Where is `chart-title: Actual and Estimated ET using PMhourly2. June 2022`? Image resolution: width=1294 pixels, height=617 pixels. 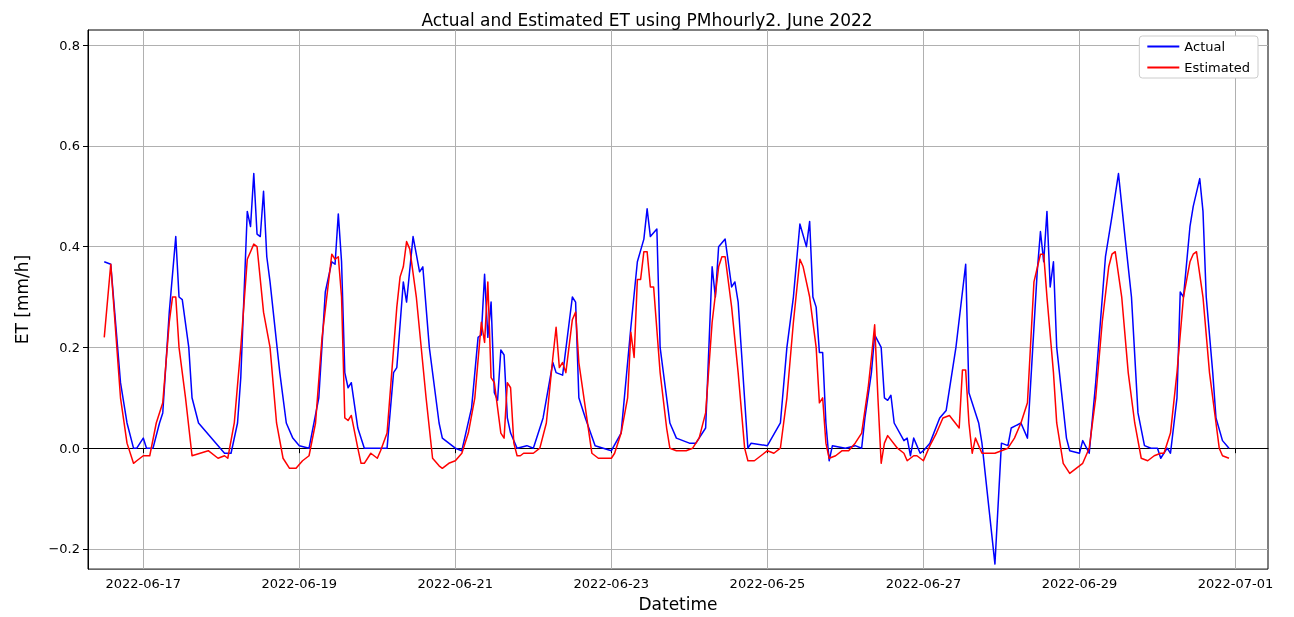 chart-title: Actual and Estimated ET using PMhourly2. June 2022 is located at coordinates (647, 19).